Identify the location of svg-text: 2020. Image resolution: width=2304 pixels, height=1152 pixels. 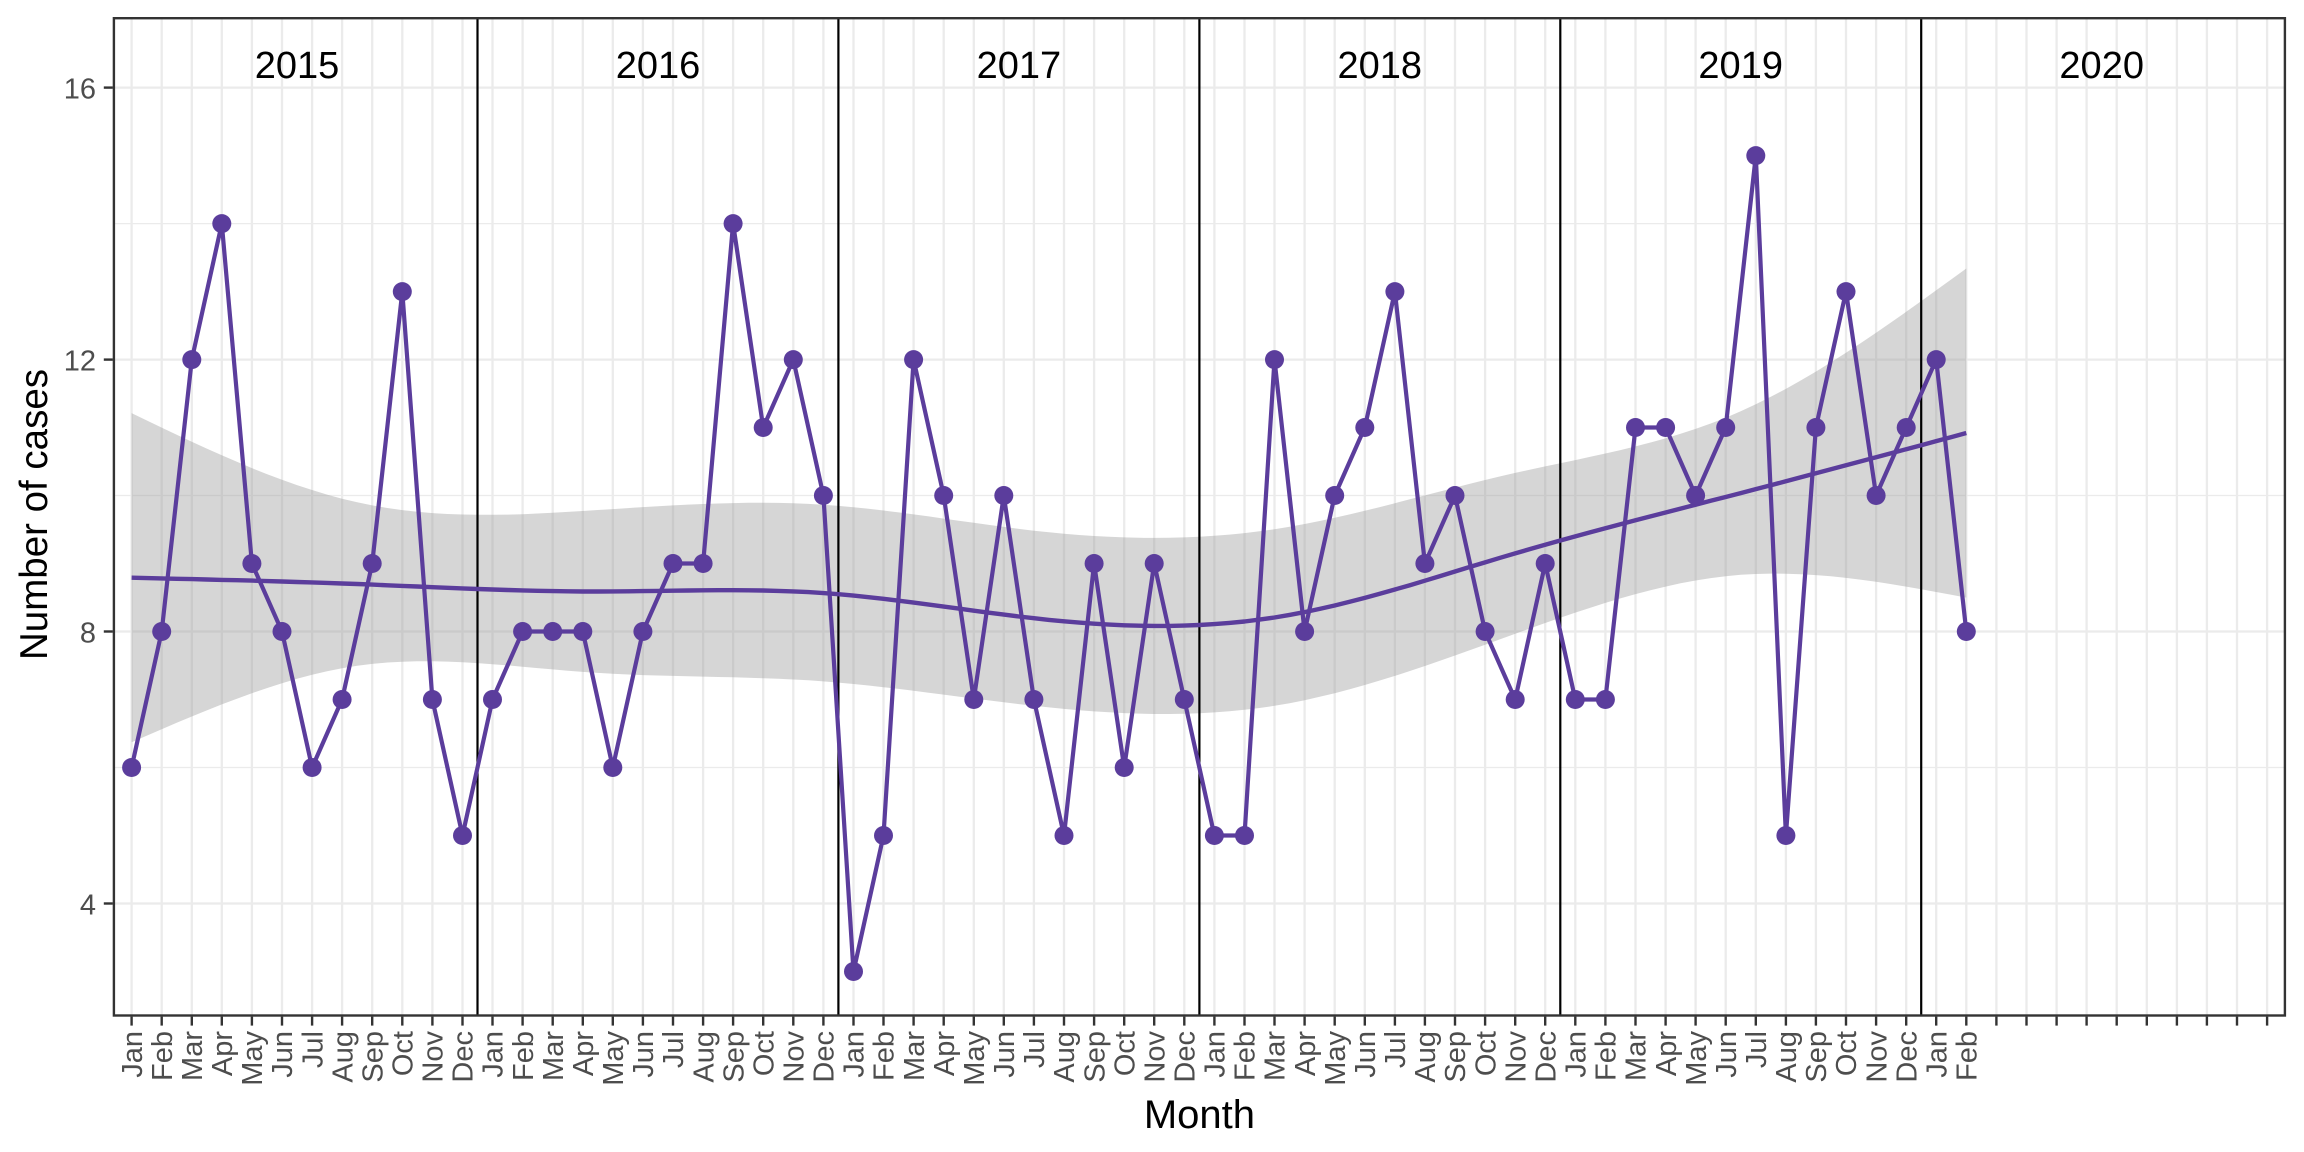
(2101, 66).